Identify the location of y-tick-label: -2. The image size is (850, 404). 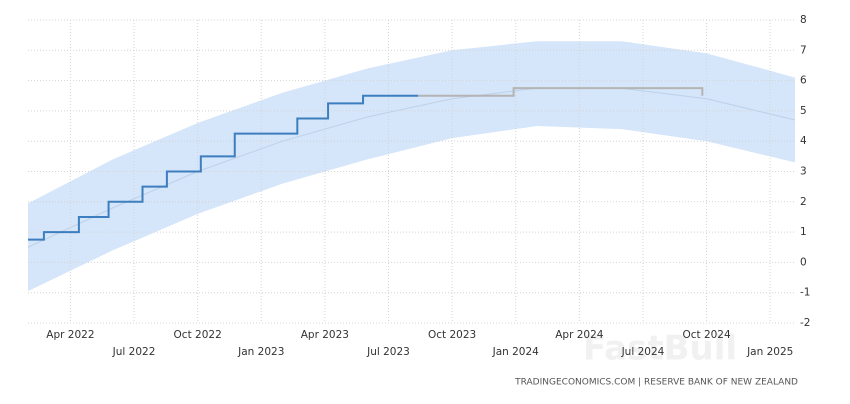
(805, 323).